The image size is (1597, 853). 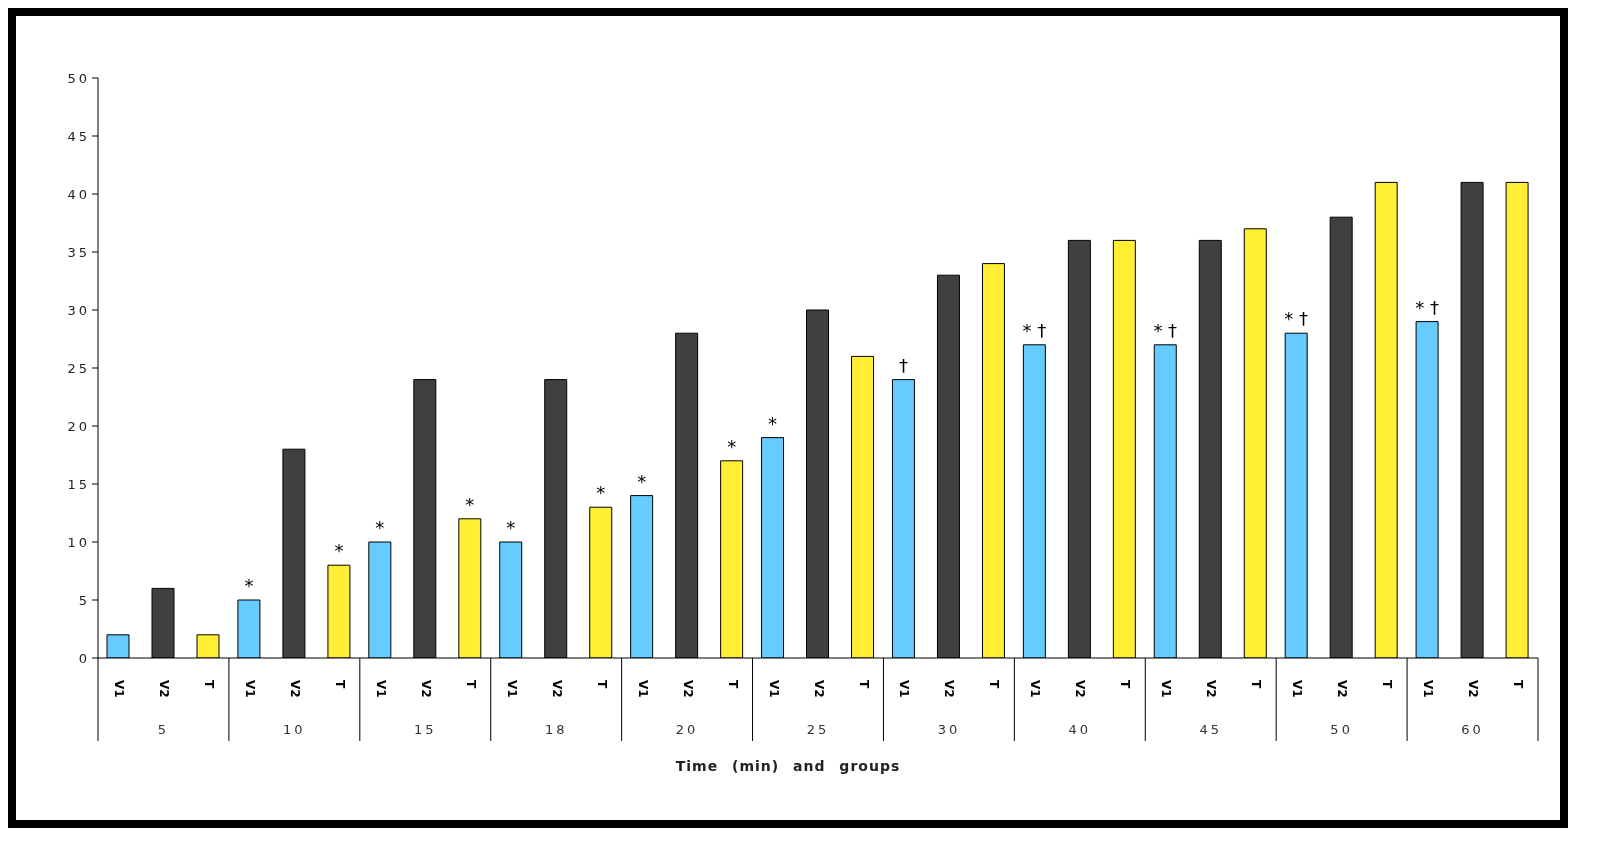 I want to click on y-tick-label: 10, so click(x=78, y=542).